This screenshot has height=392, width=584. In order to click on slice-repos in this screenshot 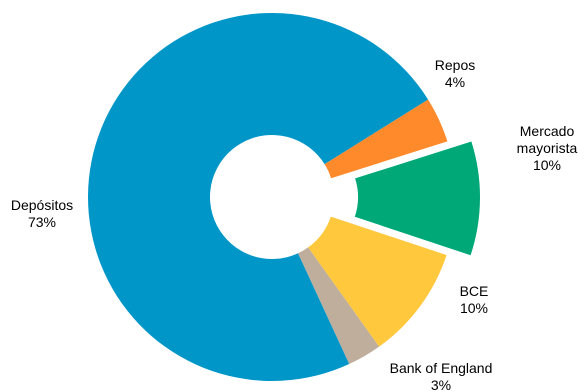, I will do `click(386, 139)`.